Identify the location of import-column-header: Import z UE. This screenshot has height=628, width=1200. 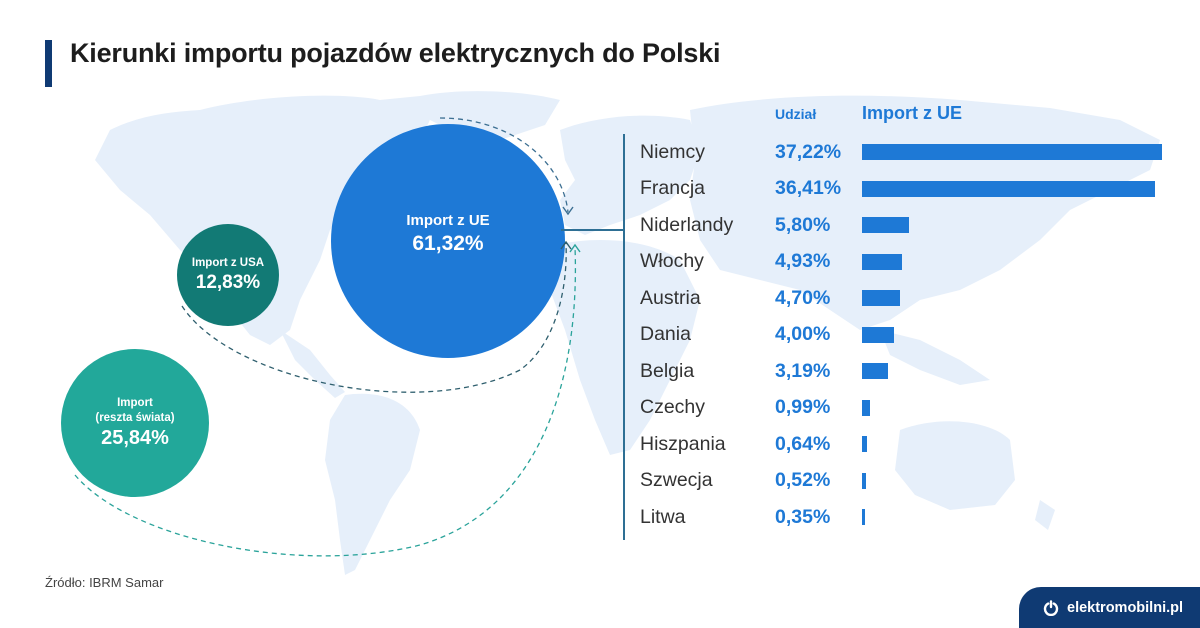
(912, 113).